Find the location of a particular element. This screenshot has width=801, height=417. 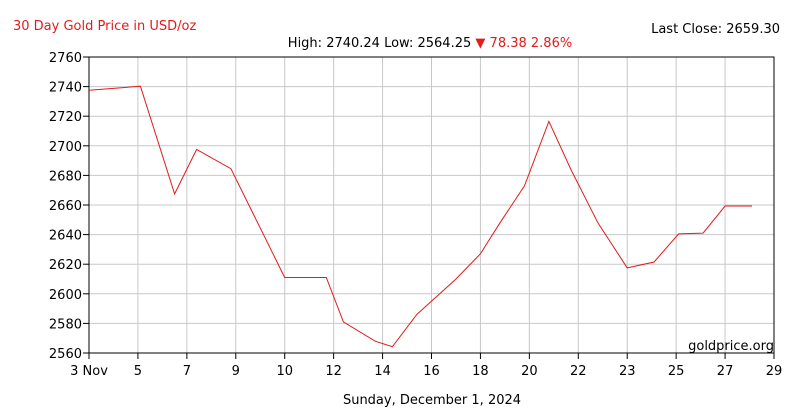

x-tick-label: 9 is located at coordinates (236, 371).